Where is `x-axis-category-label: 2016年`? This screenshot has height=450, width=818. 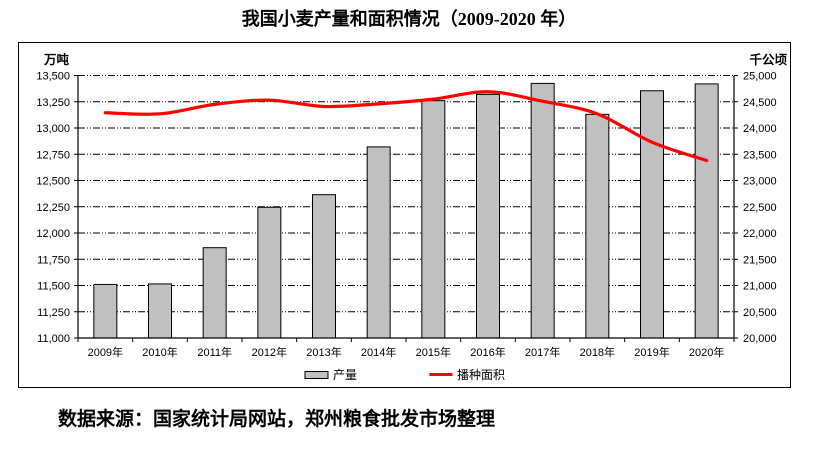 x-axis-category-label: 2016年 is located at coordinates (487, 352).